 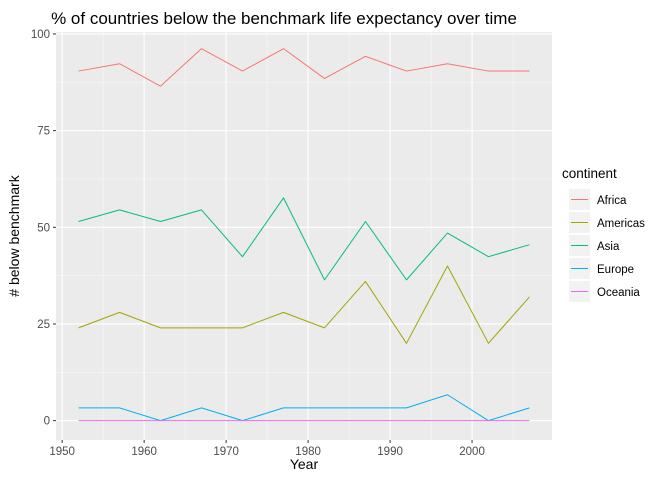 What do you see at coordinates (612, 201) in the screenshot?
I see `legend-label: Africa` at bounding box center [612, 201].